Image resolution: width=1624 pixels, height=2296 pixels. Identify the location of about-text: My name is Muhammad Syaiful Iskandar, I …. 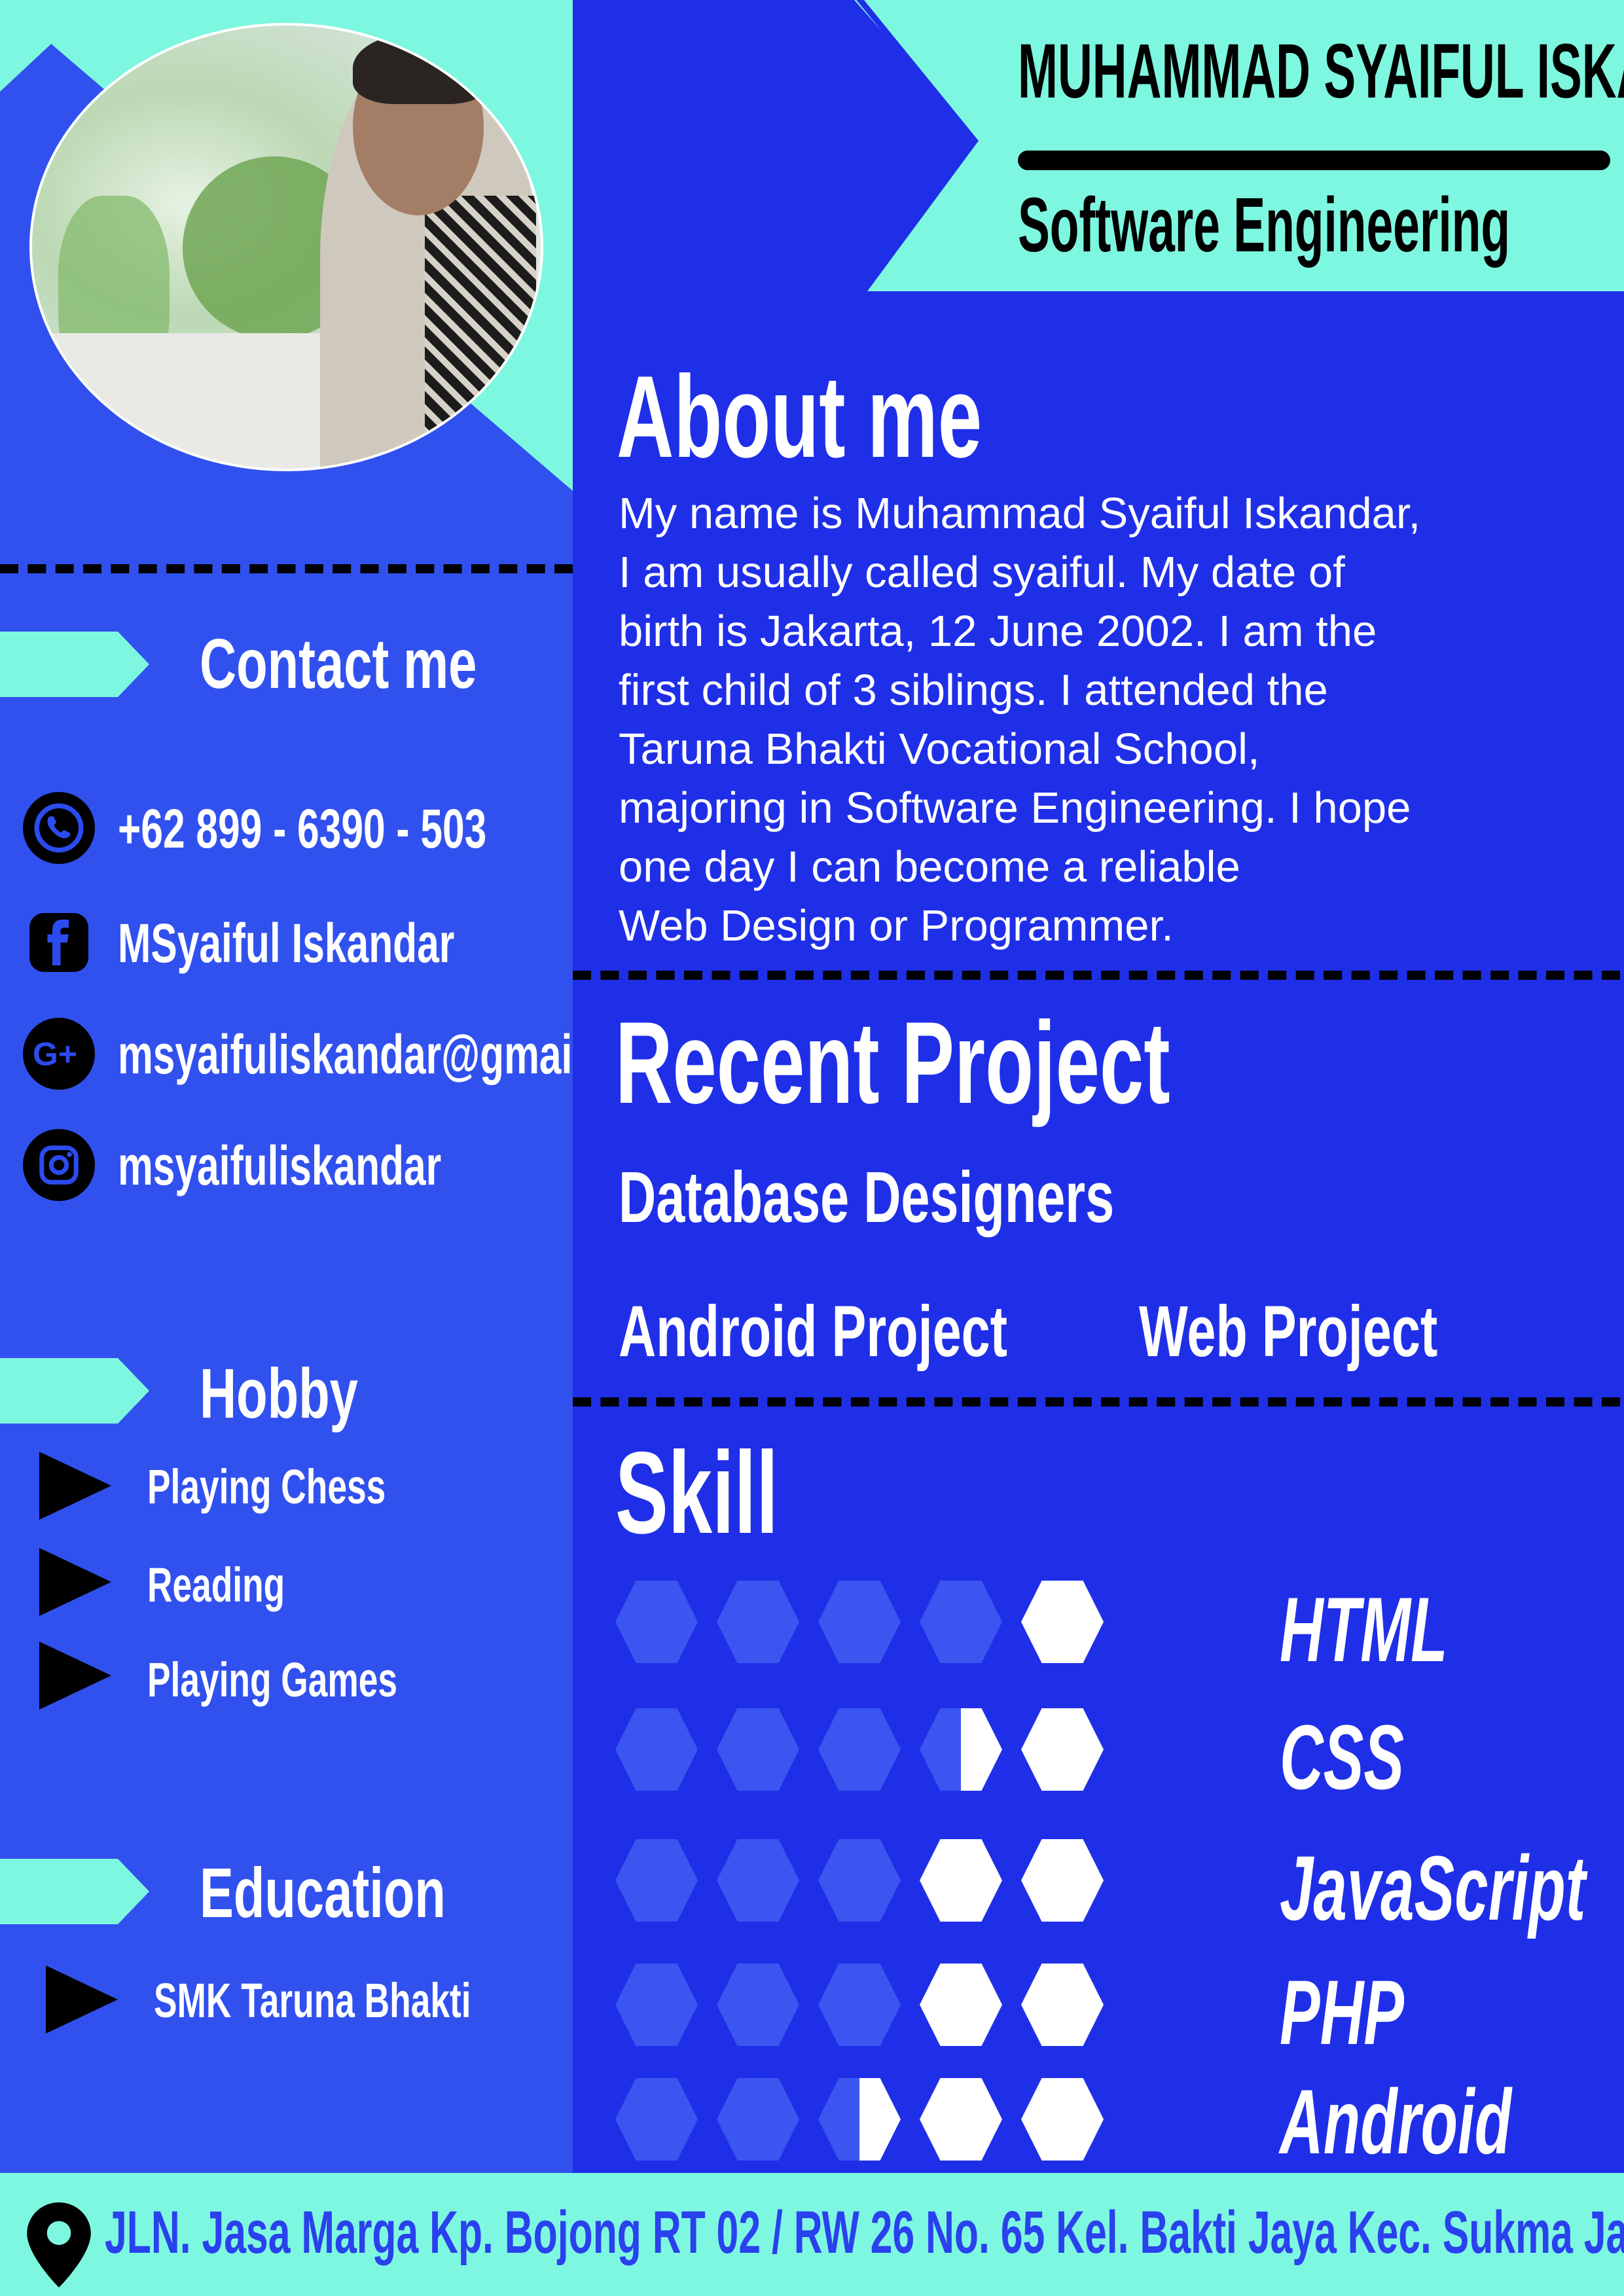
(1077, 720).